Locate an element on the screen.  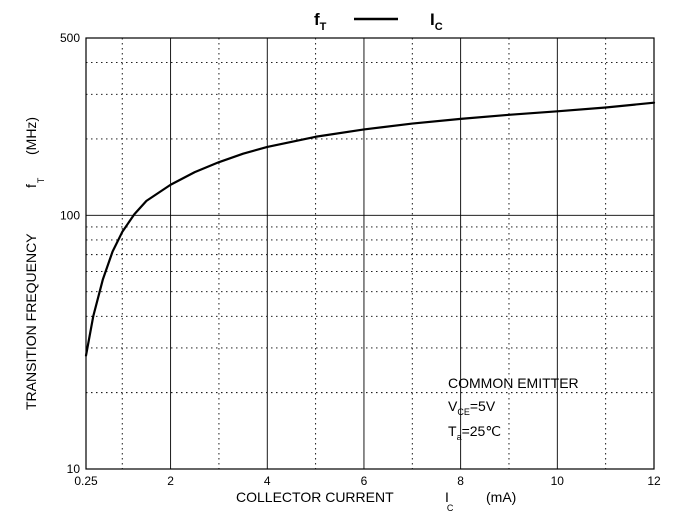
y-axis-symbol-sub: T is located at coordinates (41, 180).